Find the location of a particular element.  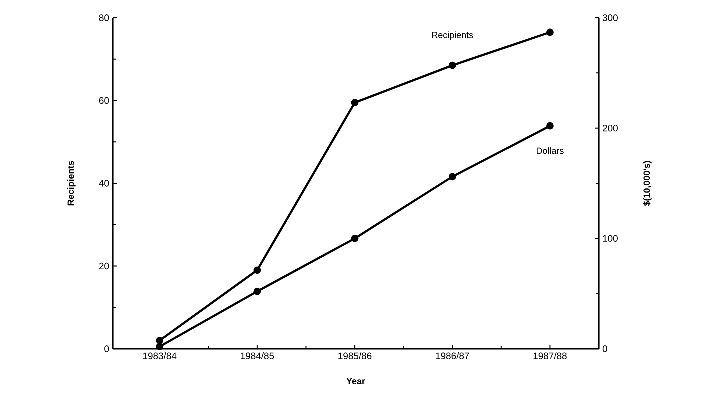

y2-tick-label: 100 is located at coordinates (610, 238).